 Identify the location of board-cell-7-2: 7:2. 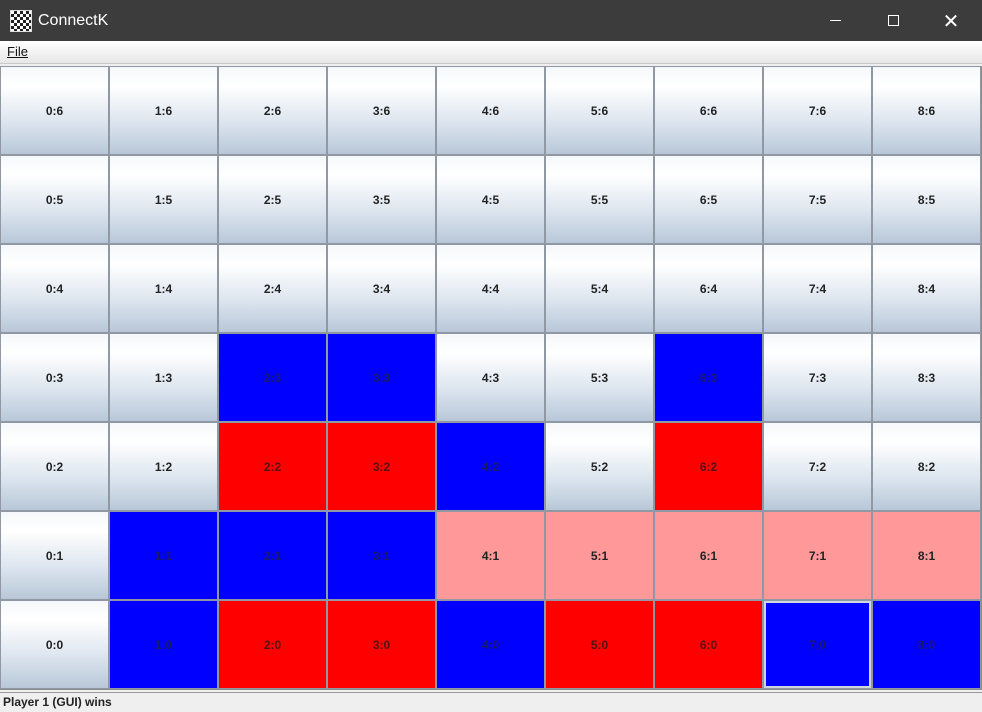
(817, 466).